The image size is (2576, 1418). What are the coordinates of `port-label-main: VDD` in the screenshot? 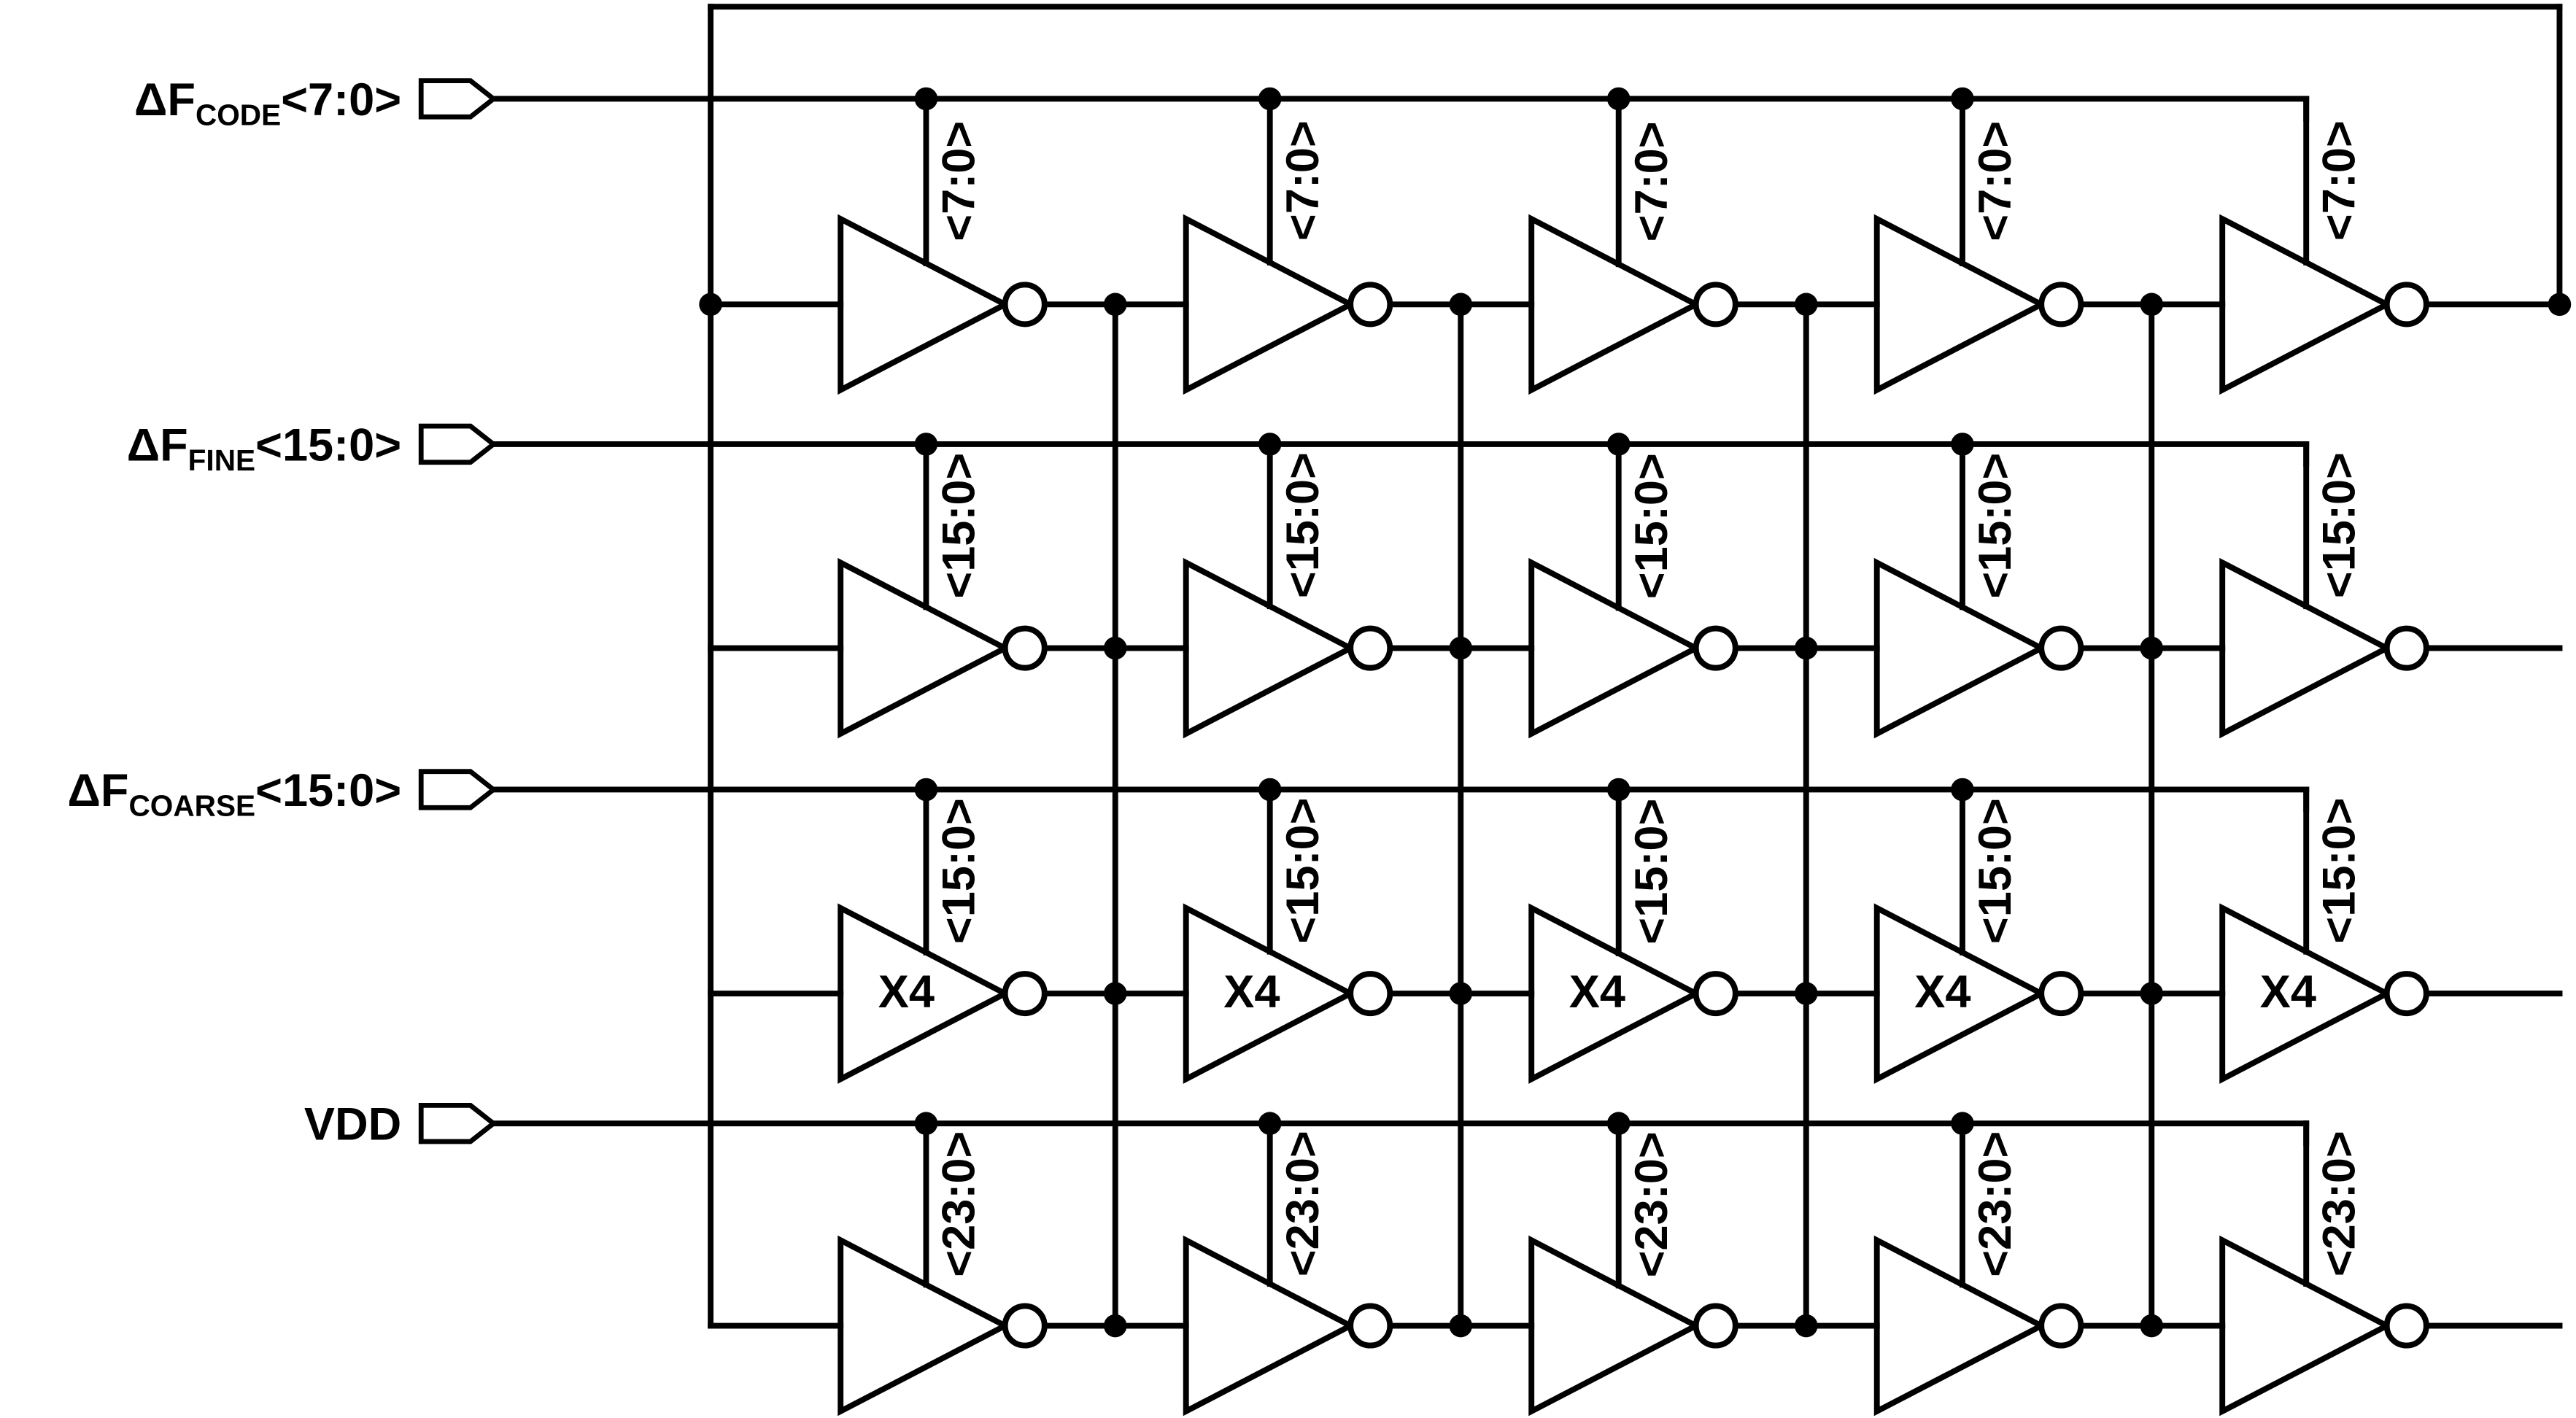 It's located at (352, 1124).